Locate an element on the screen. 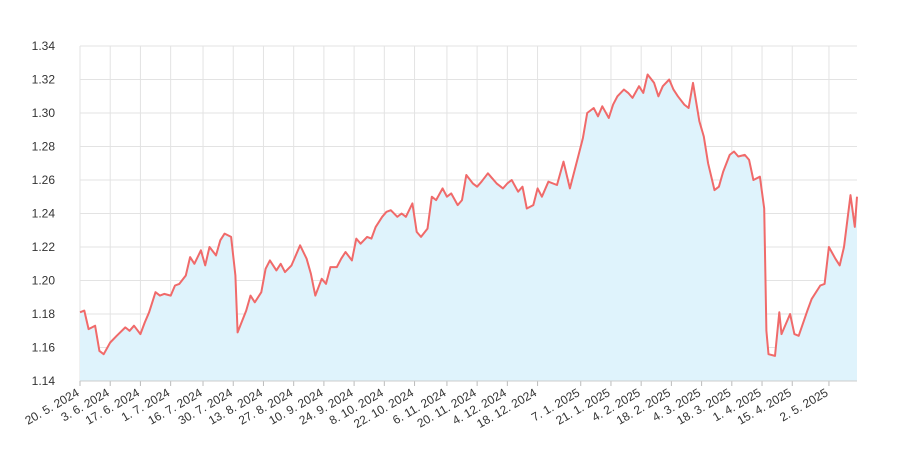 The width and height of the screenshot is (905, 471). y-tick-label: 1.20 is located at coordinates (44, 281).